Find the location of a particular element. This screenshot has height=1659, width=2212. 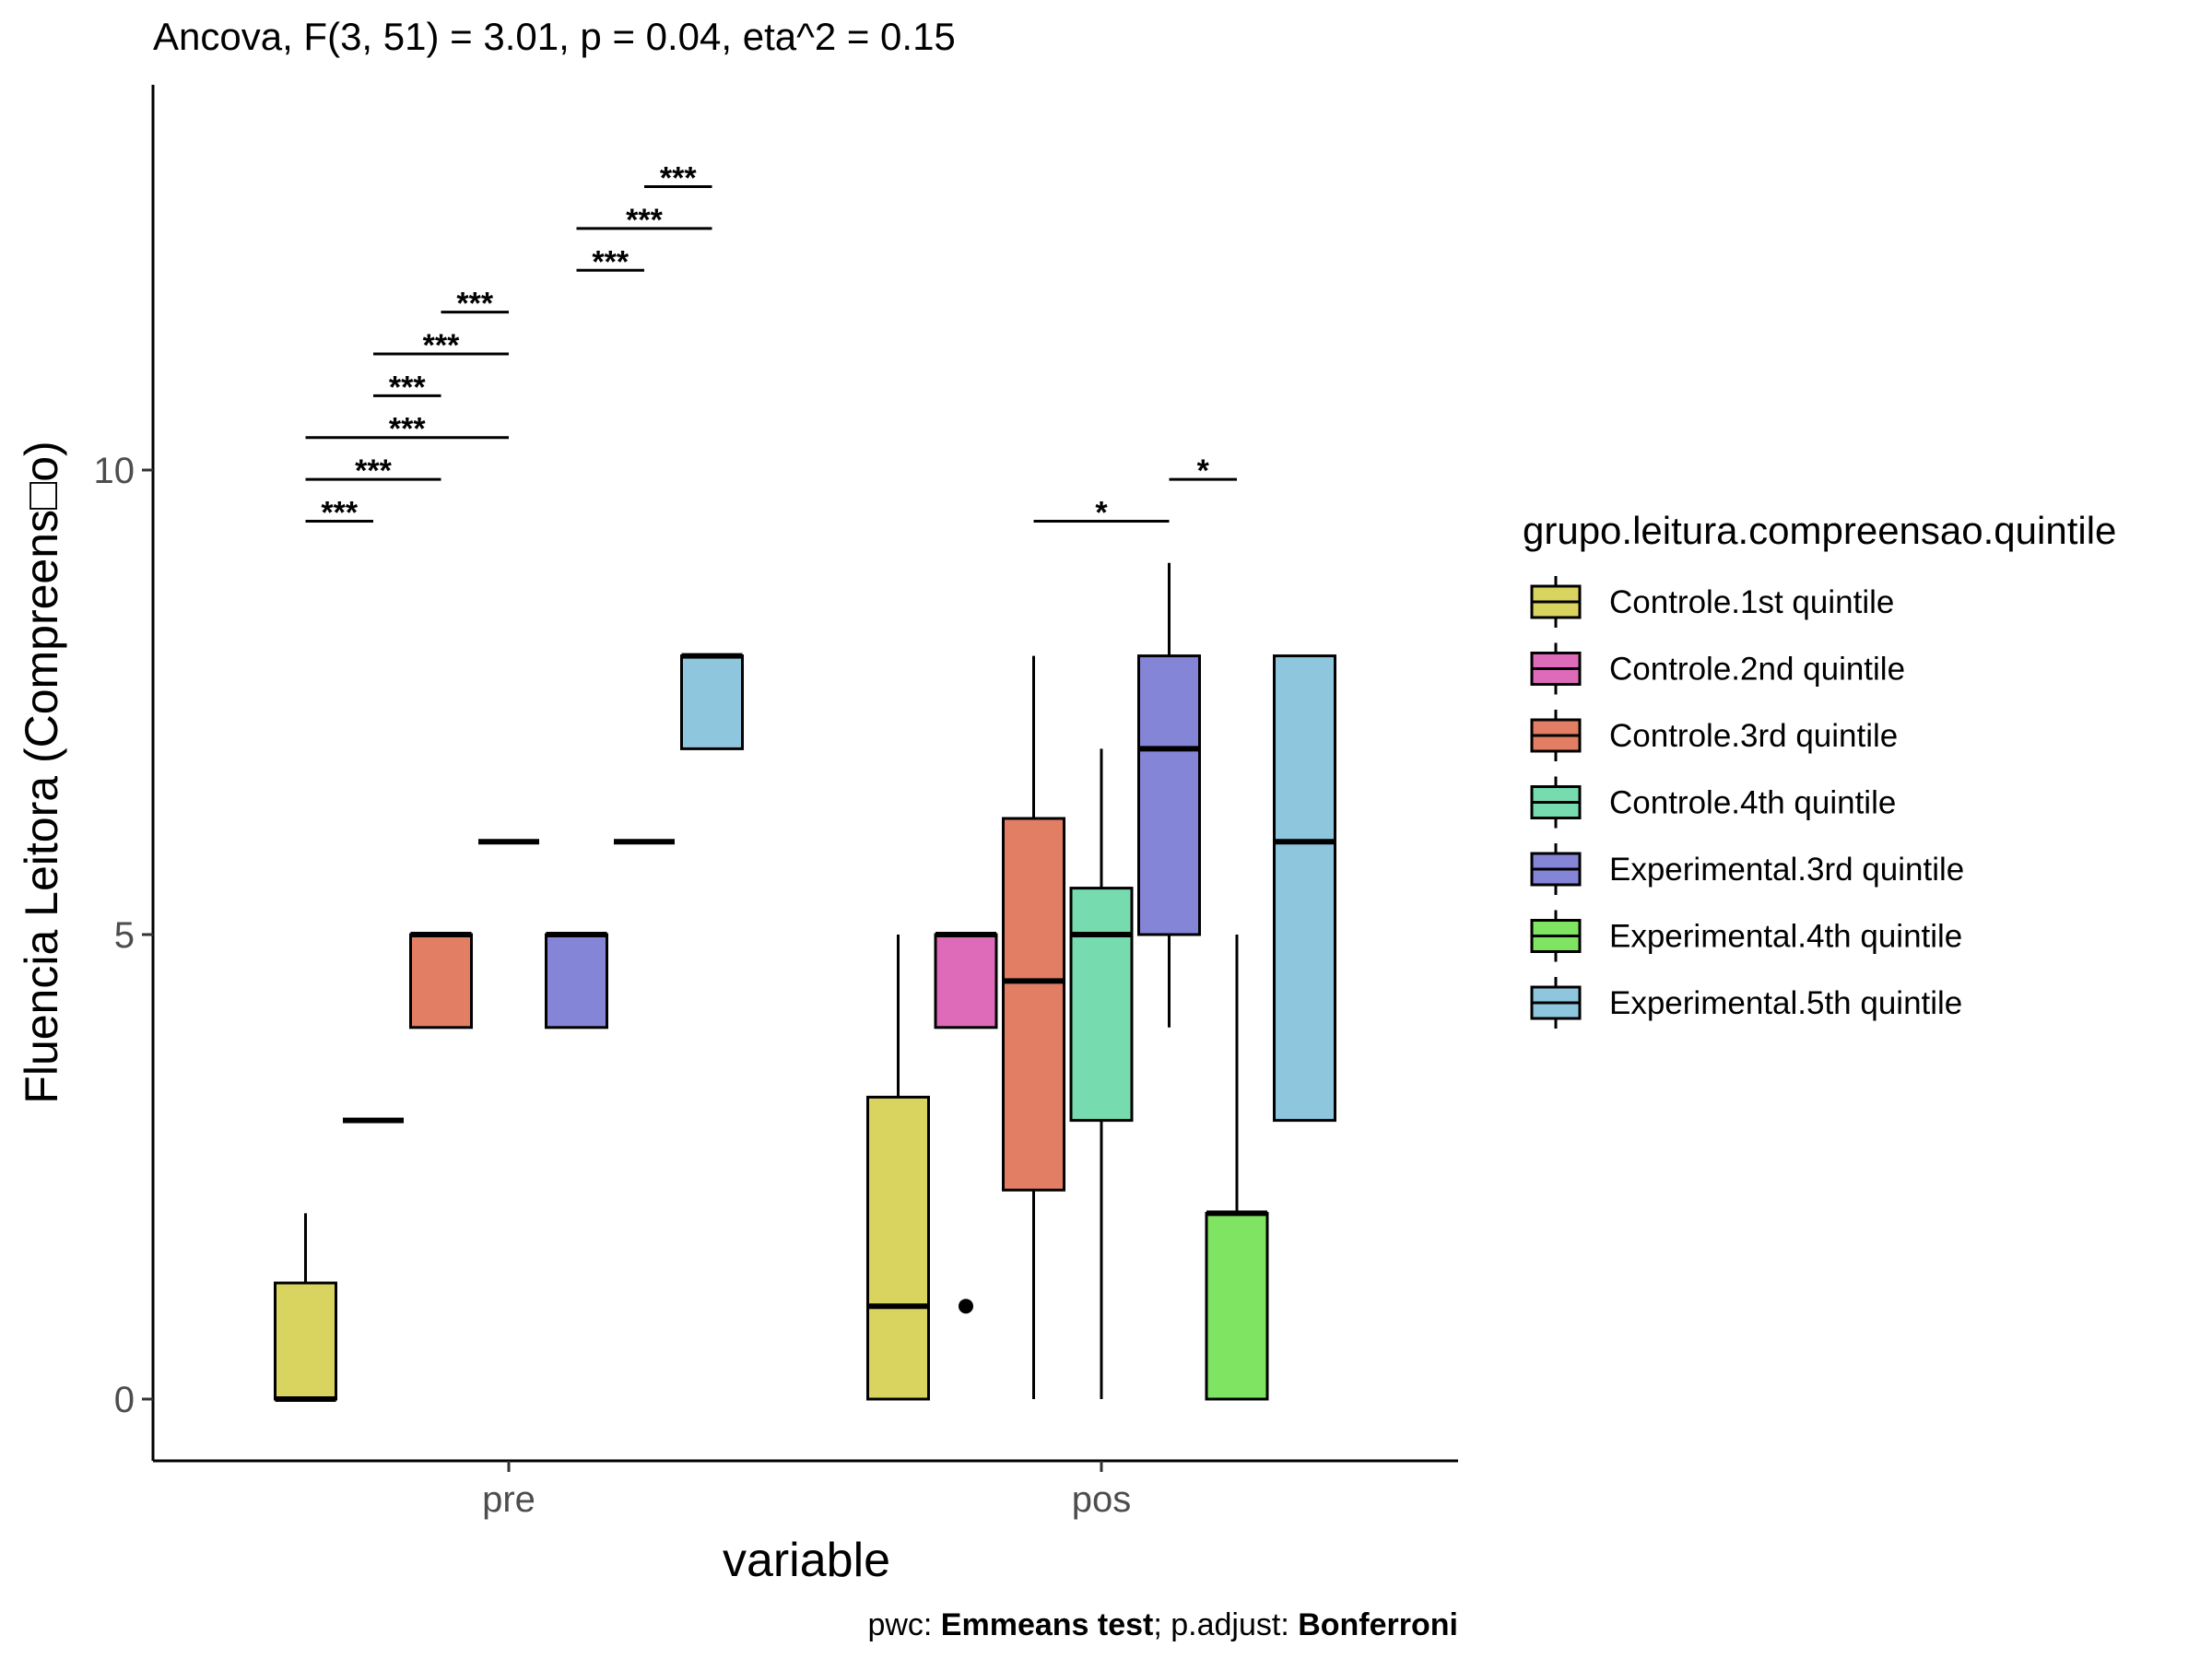

legend-label: Experimental.4th quintile is located at coordinates (1785, 937).